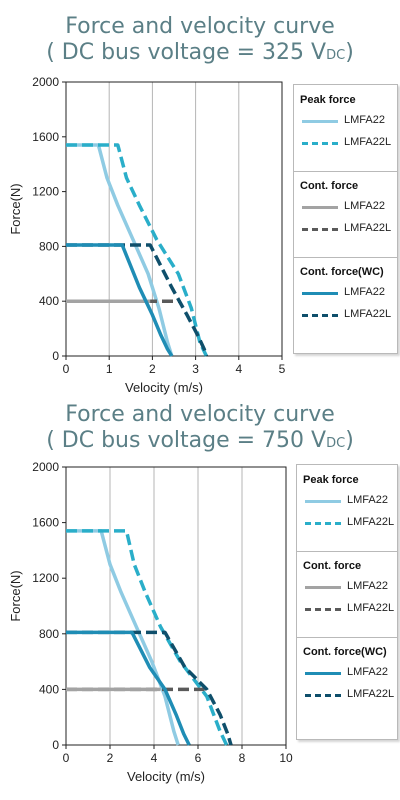 The height and width of the screenshot is (800, 400). Describe the element at coordinates (109, 369) in the screenshot. I see `x-tick-label: 1` at that location.